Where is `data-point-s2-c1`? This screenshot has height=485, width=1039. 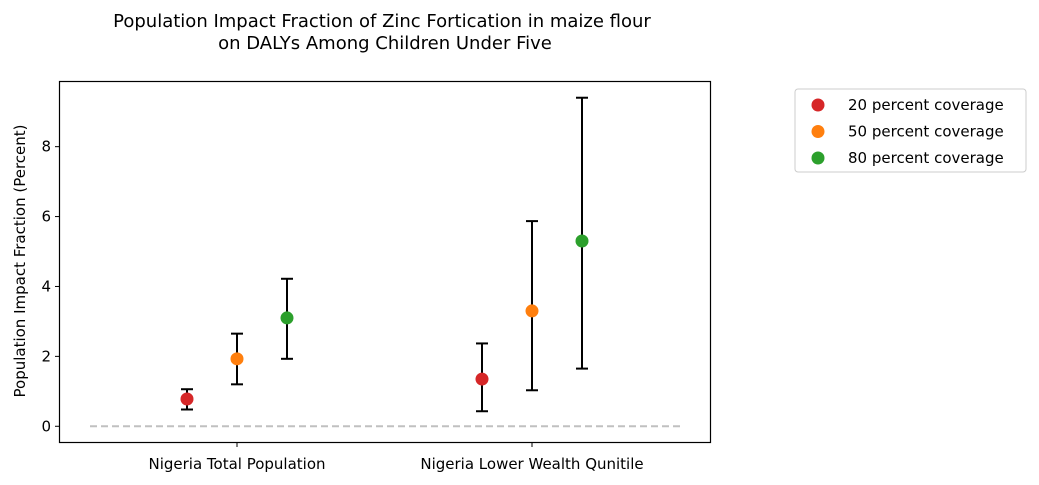
data-point-s2-c1 is located at coordinates (582, 241).